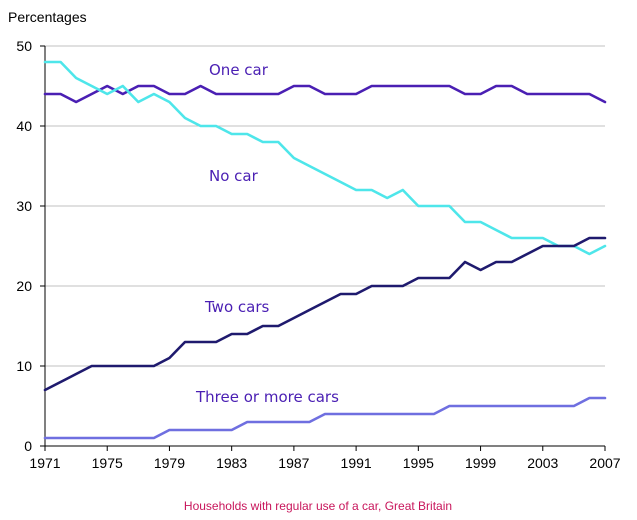 The height and width of the screenshot is (520, 637). What do you see at coordinates (239, 70) in the screenshot?
I see `series-label-one-car: One car` at bounding box center [239, 70].